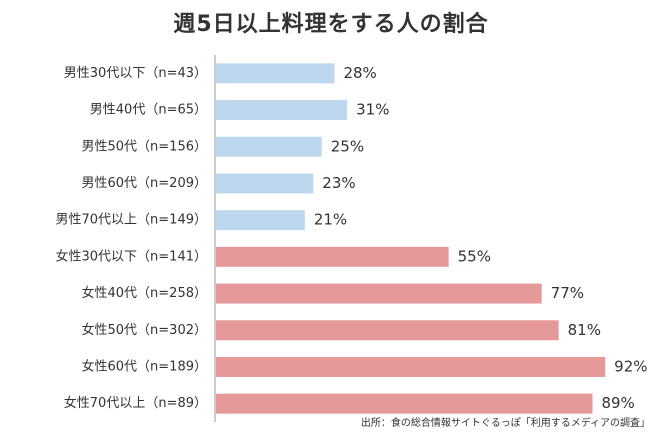  I want to click on value-label: 25%, so click(347, 146).